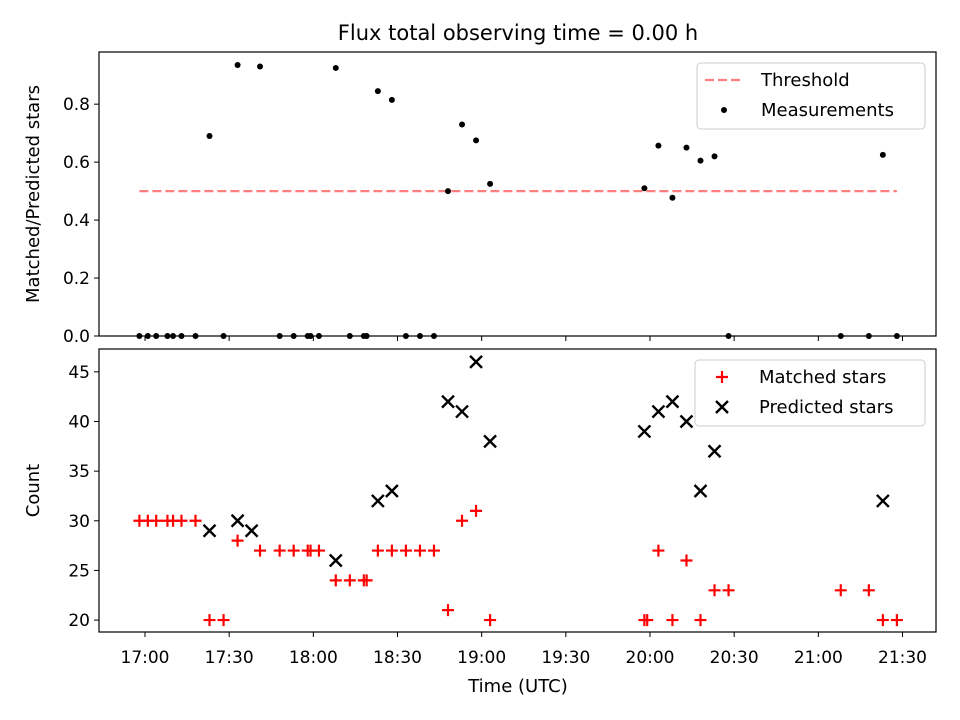 The width and height of the screenshot is (960, 720). I want to click on x-tick-label: 18:00, so click(313, 658).